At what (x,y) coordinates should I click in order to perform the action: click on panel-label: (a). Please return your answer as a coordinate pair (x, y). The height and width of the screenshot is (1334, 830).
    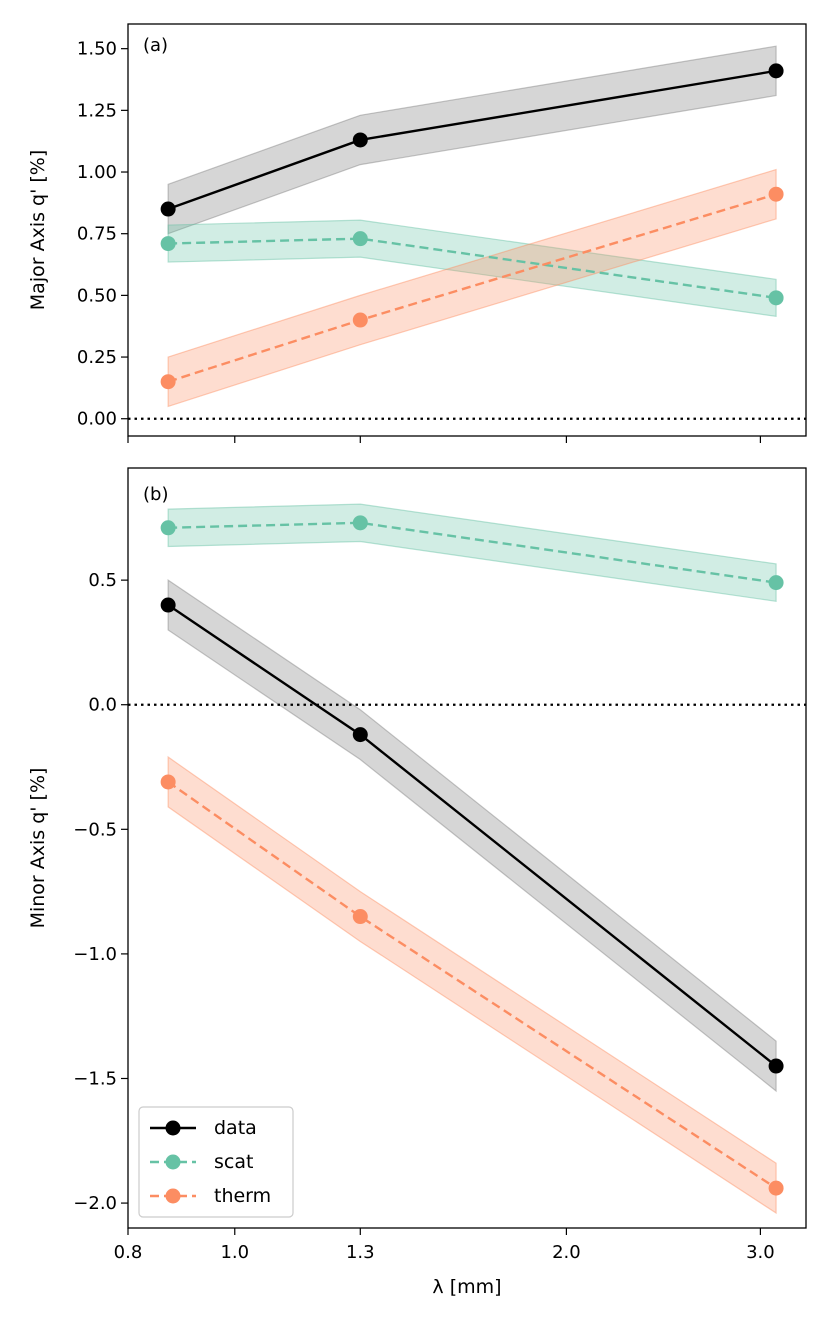
    Looking at the image, I should click on (155, 45).